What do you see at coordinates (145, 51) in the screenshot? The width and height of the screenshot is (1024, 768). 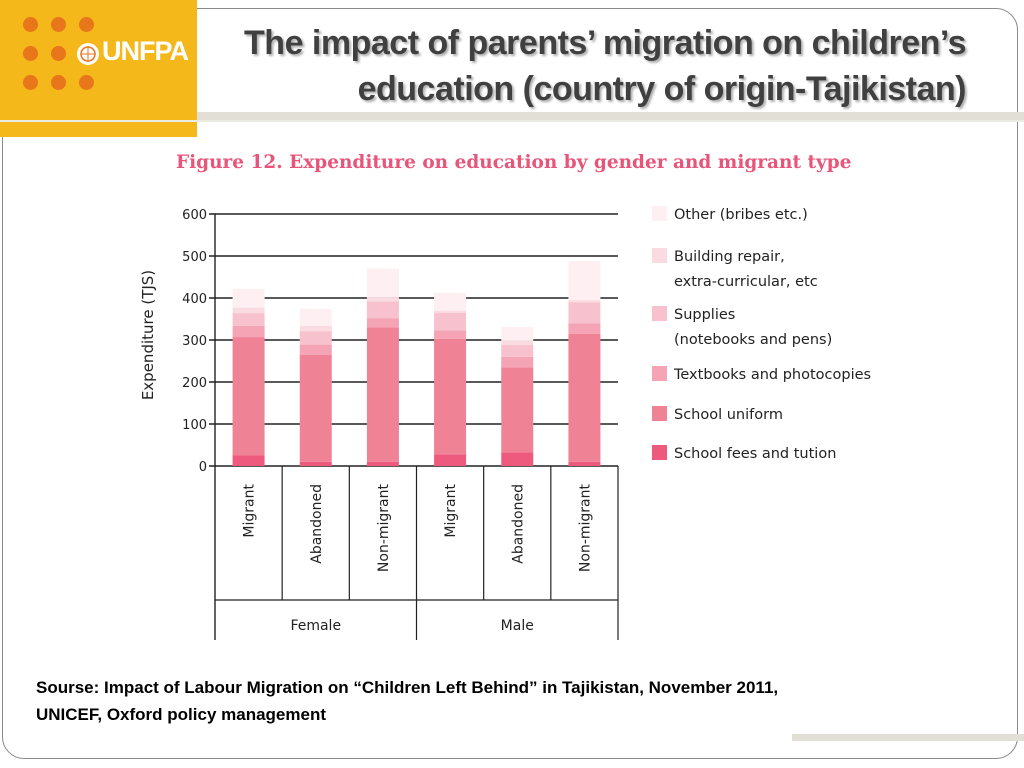 I see `logo-text: UNFPA` at bounding box center [145, 51].